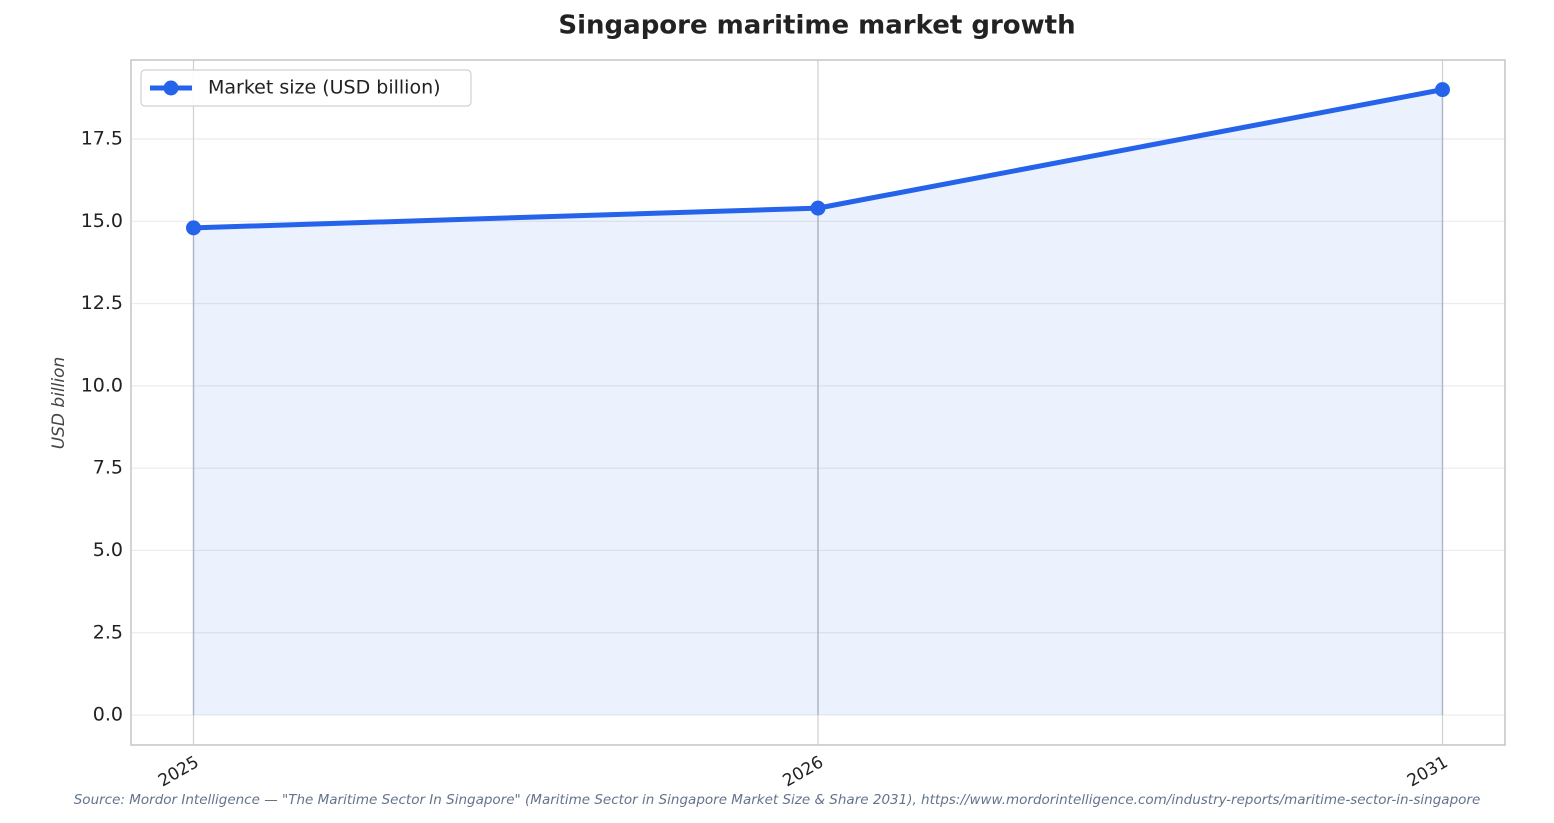 The width and height of the screenshot is (1554, 823). I want to click on y-tick-label: 5.0, so click(108, 550).